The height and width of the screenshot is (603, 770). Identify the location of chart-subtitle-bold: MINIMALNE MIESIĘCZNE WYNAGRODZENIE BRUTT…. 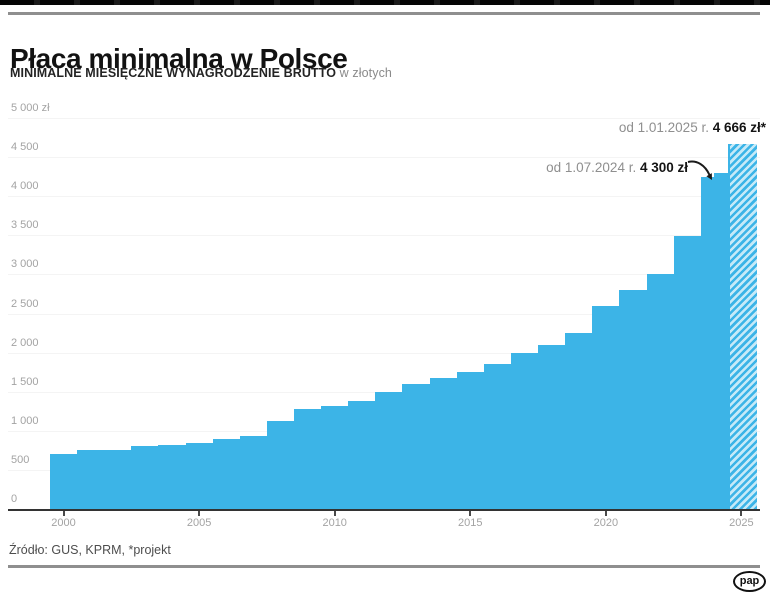
(173, 73).